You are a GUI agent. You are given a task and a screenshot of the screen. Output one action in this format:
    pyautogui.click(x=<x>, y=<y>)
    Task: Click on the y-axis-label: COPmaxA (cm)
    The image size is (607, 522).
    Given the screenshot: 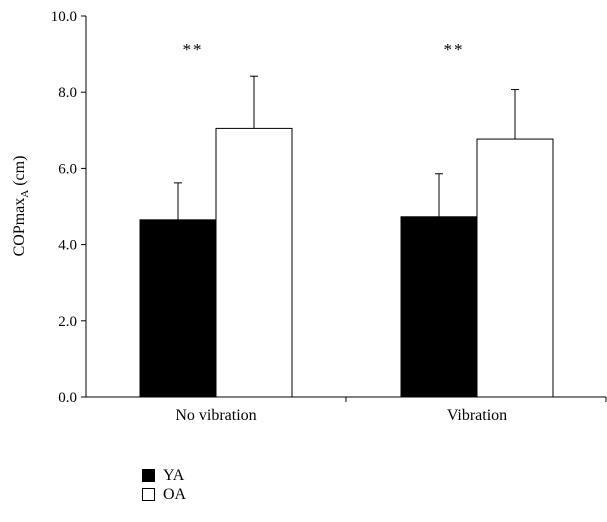 What is the action you would take?
    pyautogui.click(x=21, y=206)
    